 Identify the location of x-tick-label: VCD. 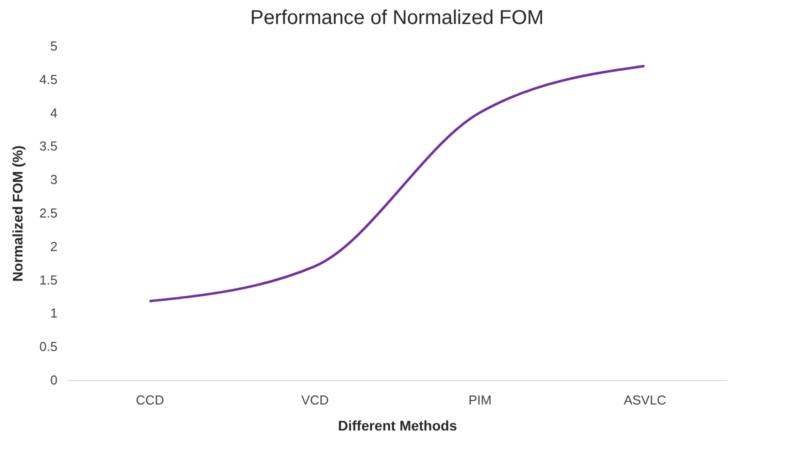
(315, 400).